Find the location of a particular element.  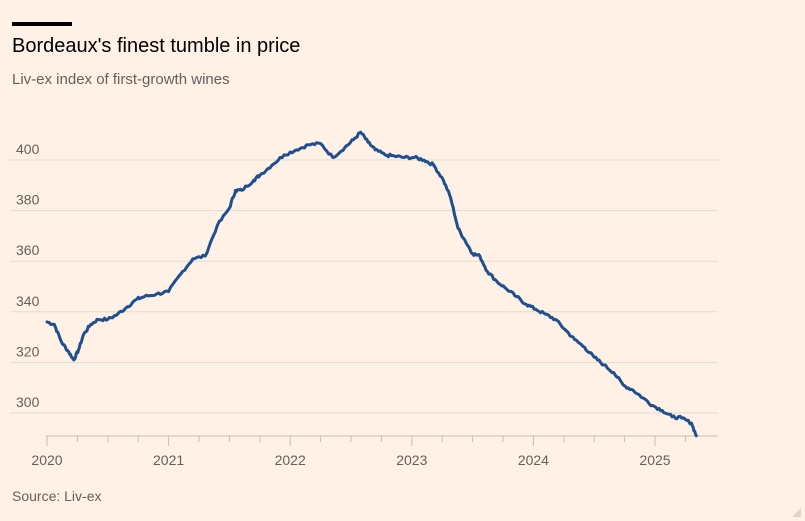

y-tick-label-300: 300 is located at coordinates (28, 402).